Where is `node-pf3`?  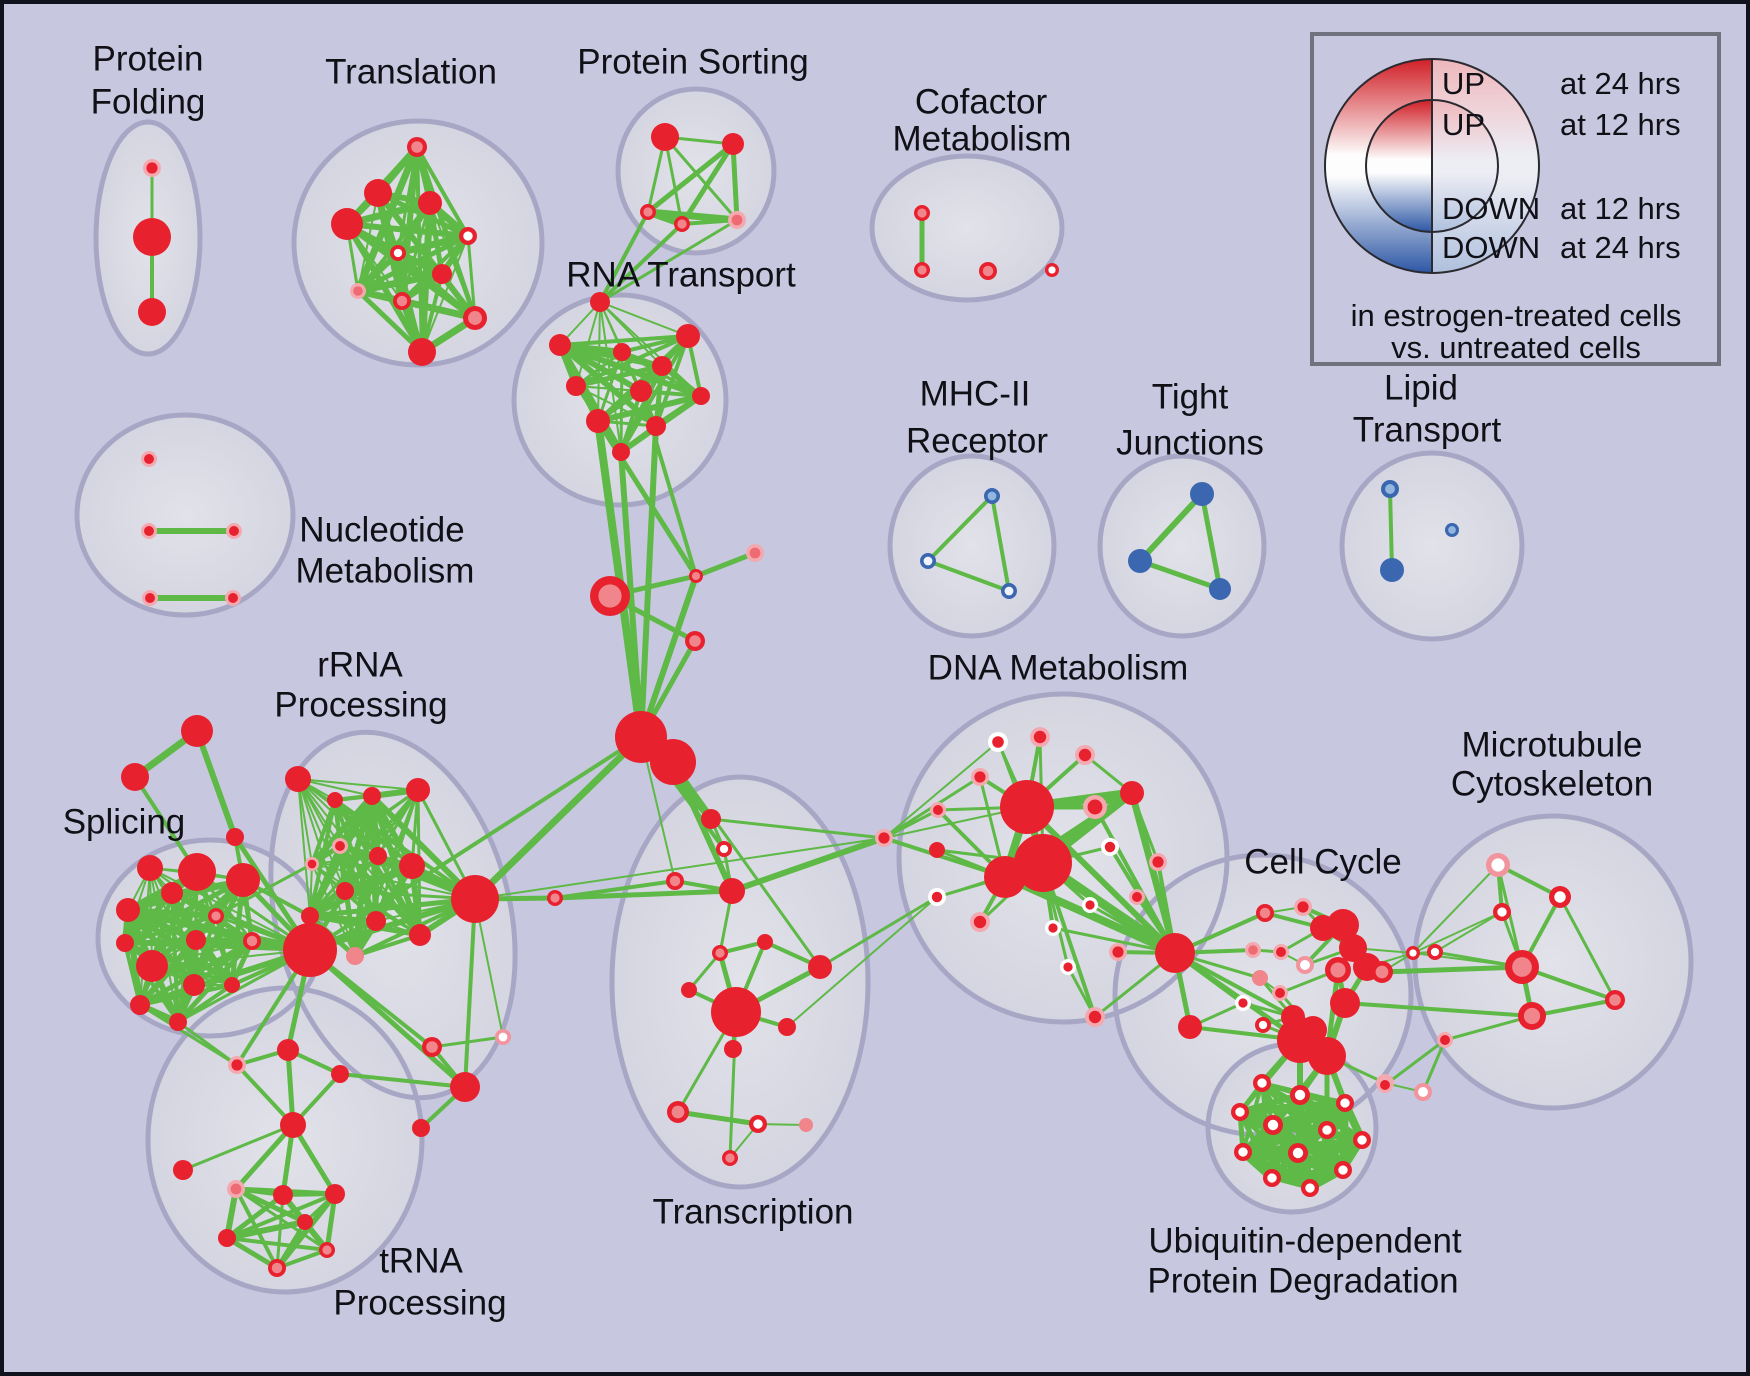 node-pf3 is located at coordinates (152, 312).